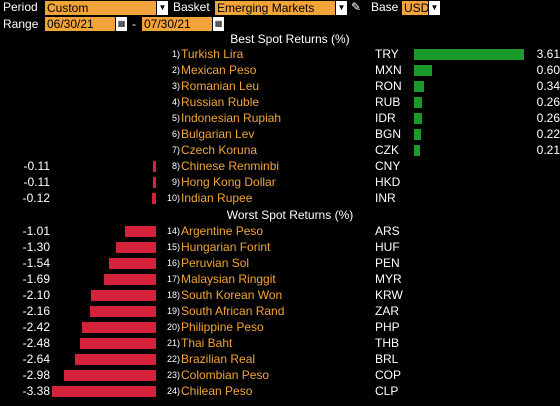 The image size is (560, 406). What do you see at coordinates (36, 263) in the screenshot?
I see `return-value: -1.54` at bounding box center [36, 263].